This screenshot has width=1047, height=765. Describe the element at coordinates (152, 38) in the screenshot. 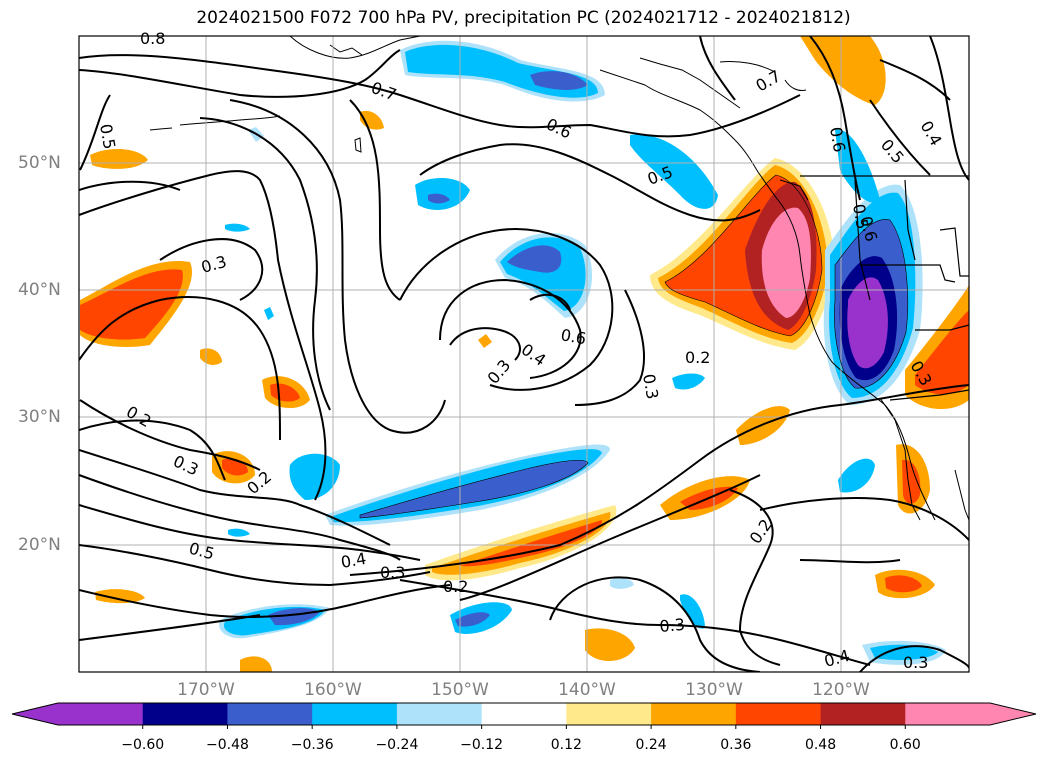

I see `contour-label: 0.8` at that location.